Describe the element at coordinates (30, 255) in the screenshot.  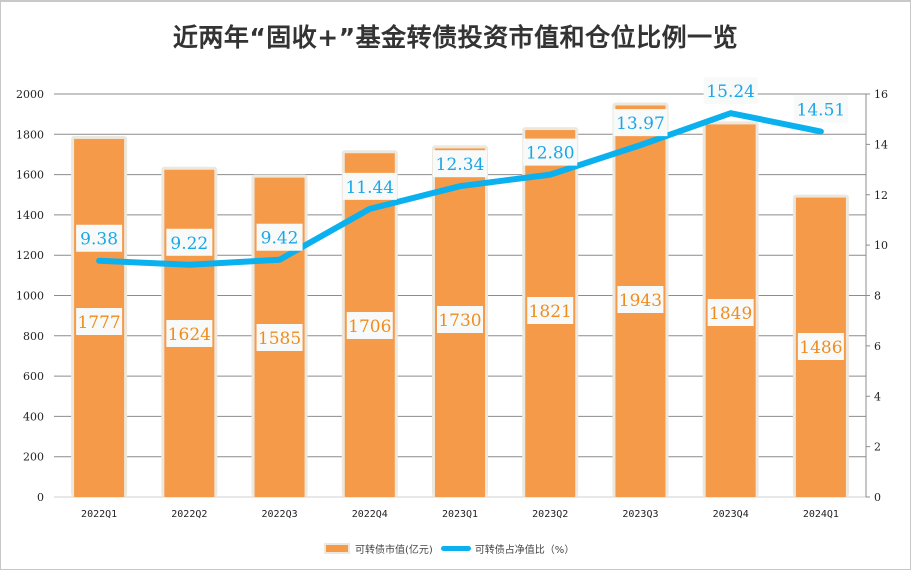
I see `y-left-tick-label: 1200` at that location.